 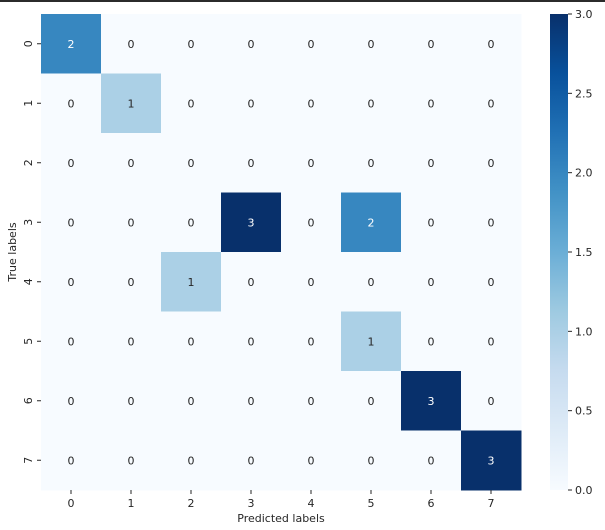 What do you see at coordinates (431, 503) in the screenshot?
I see `x-tick-label: 6` at bounding box center [431, 503].